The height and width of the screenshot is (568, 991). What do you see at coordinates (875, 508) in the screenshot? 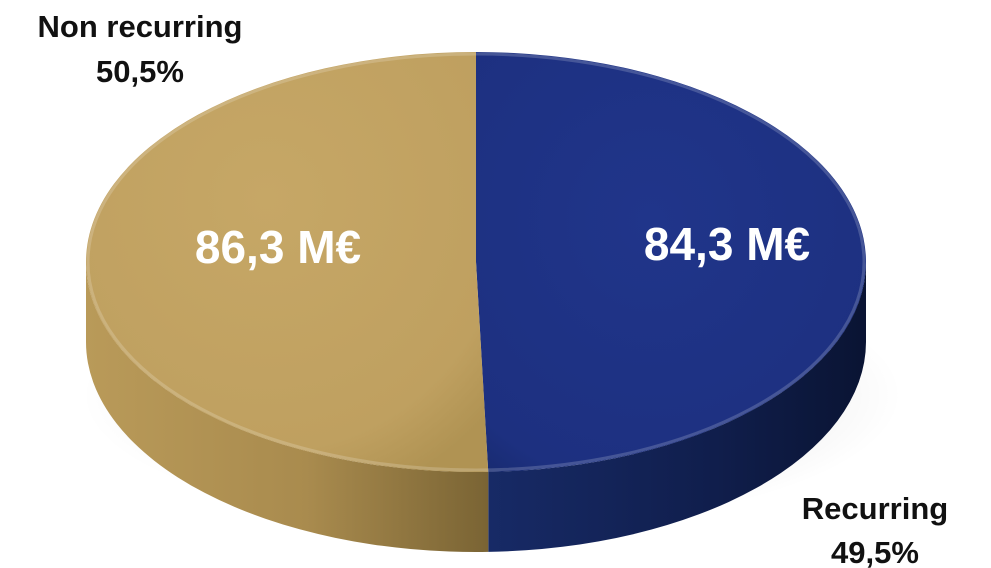
I see `slice-name-recurring: Recurring` at bounding box center [875, 508].